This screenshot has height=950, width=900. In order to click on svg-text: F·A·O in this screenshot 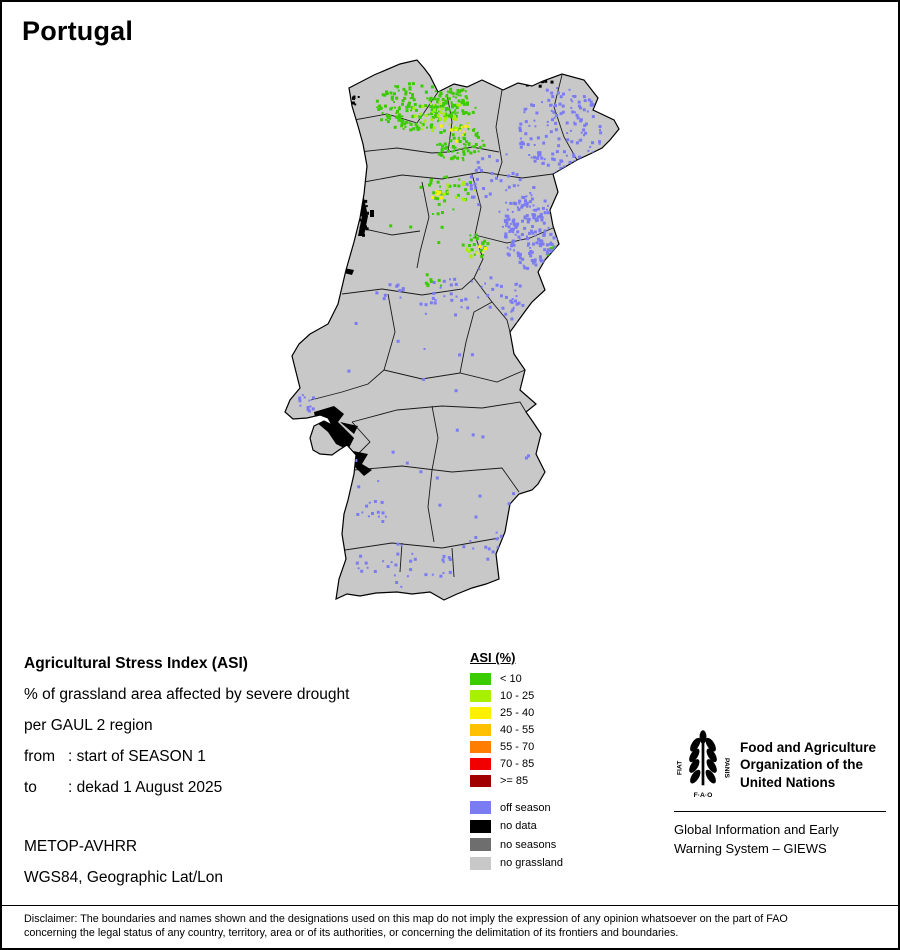, I will do `click(703, 795)`.